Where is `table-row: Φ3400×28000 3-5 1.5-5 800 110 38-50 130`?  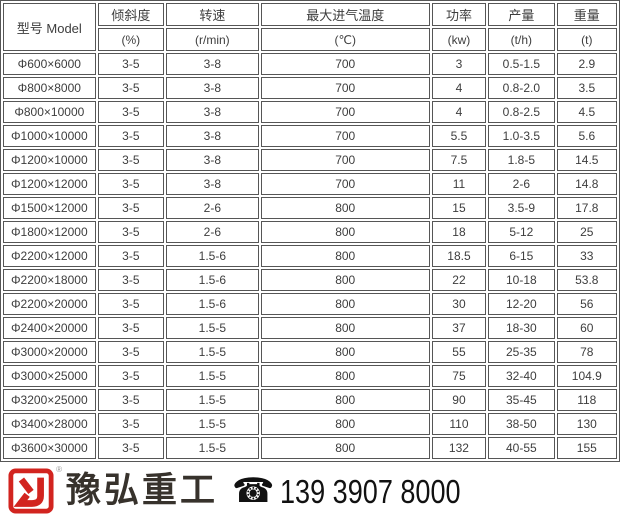
table-row: Φ3400×28000 3-5 1.5-5 800 110 38-50 130 is located at coordinates (310, 424).